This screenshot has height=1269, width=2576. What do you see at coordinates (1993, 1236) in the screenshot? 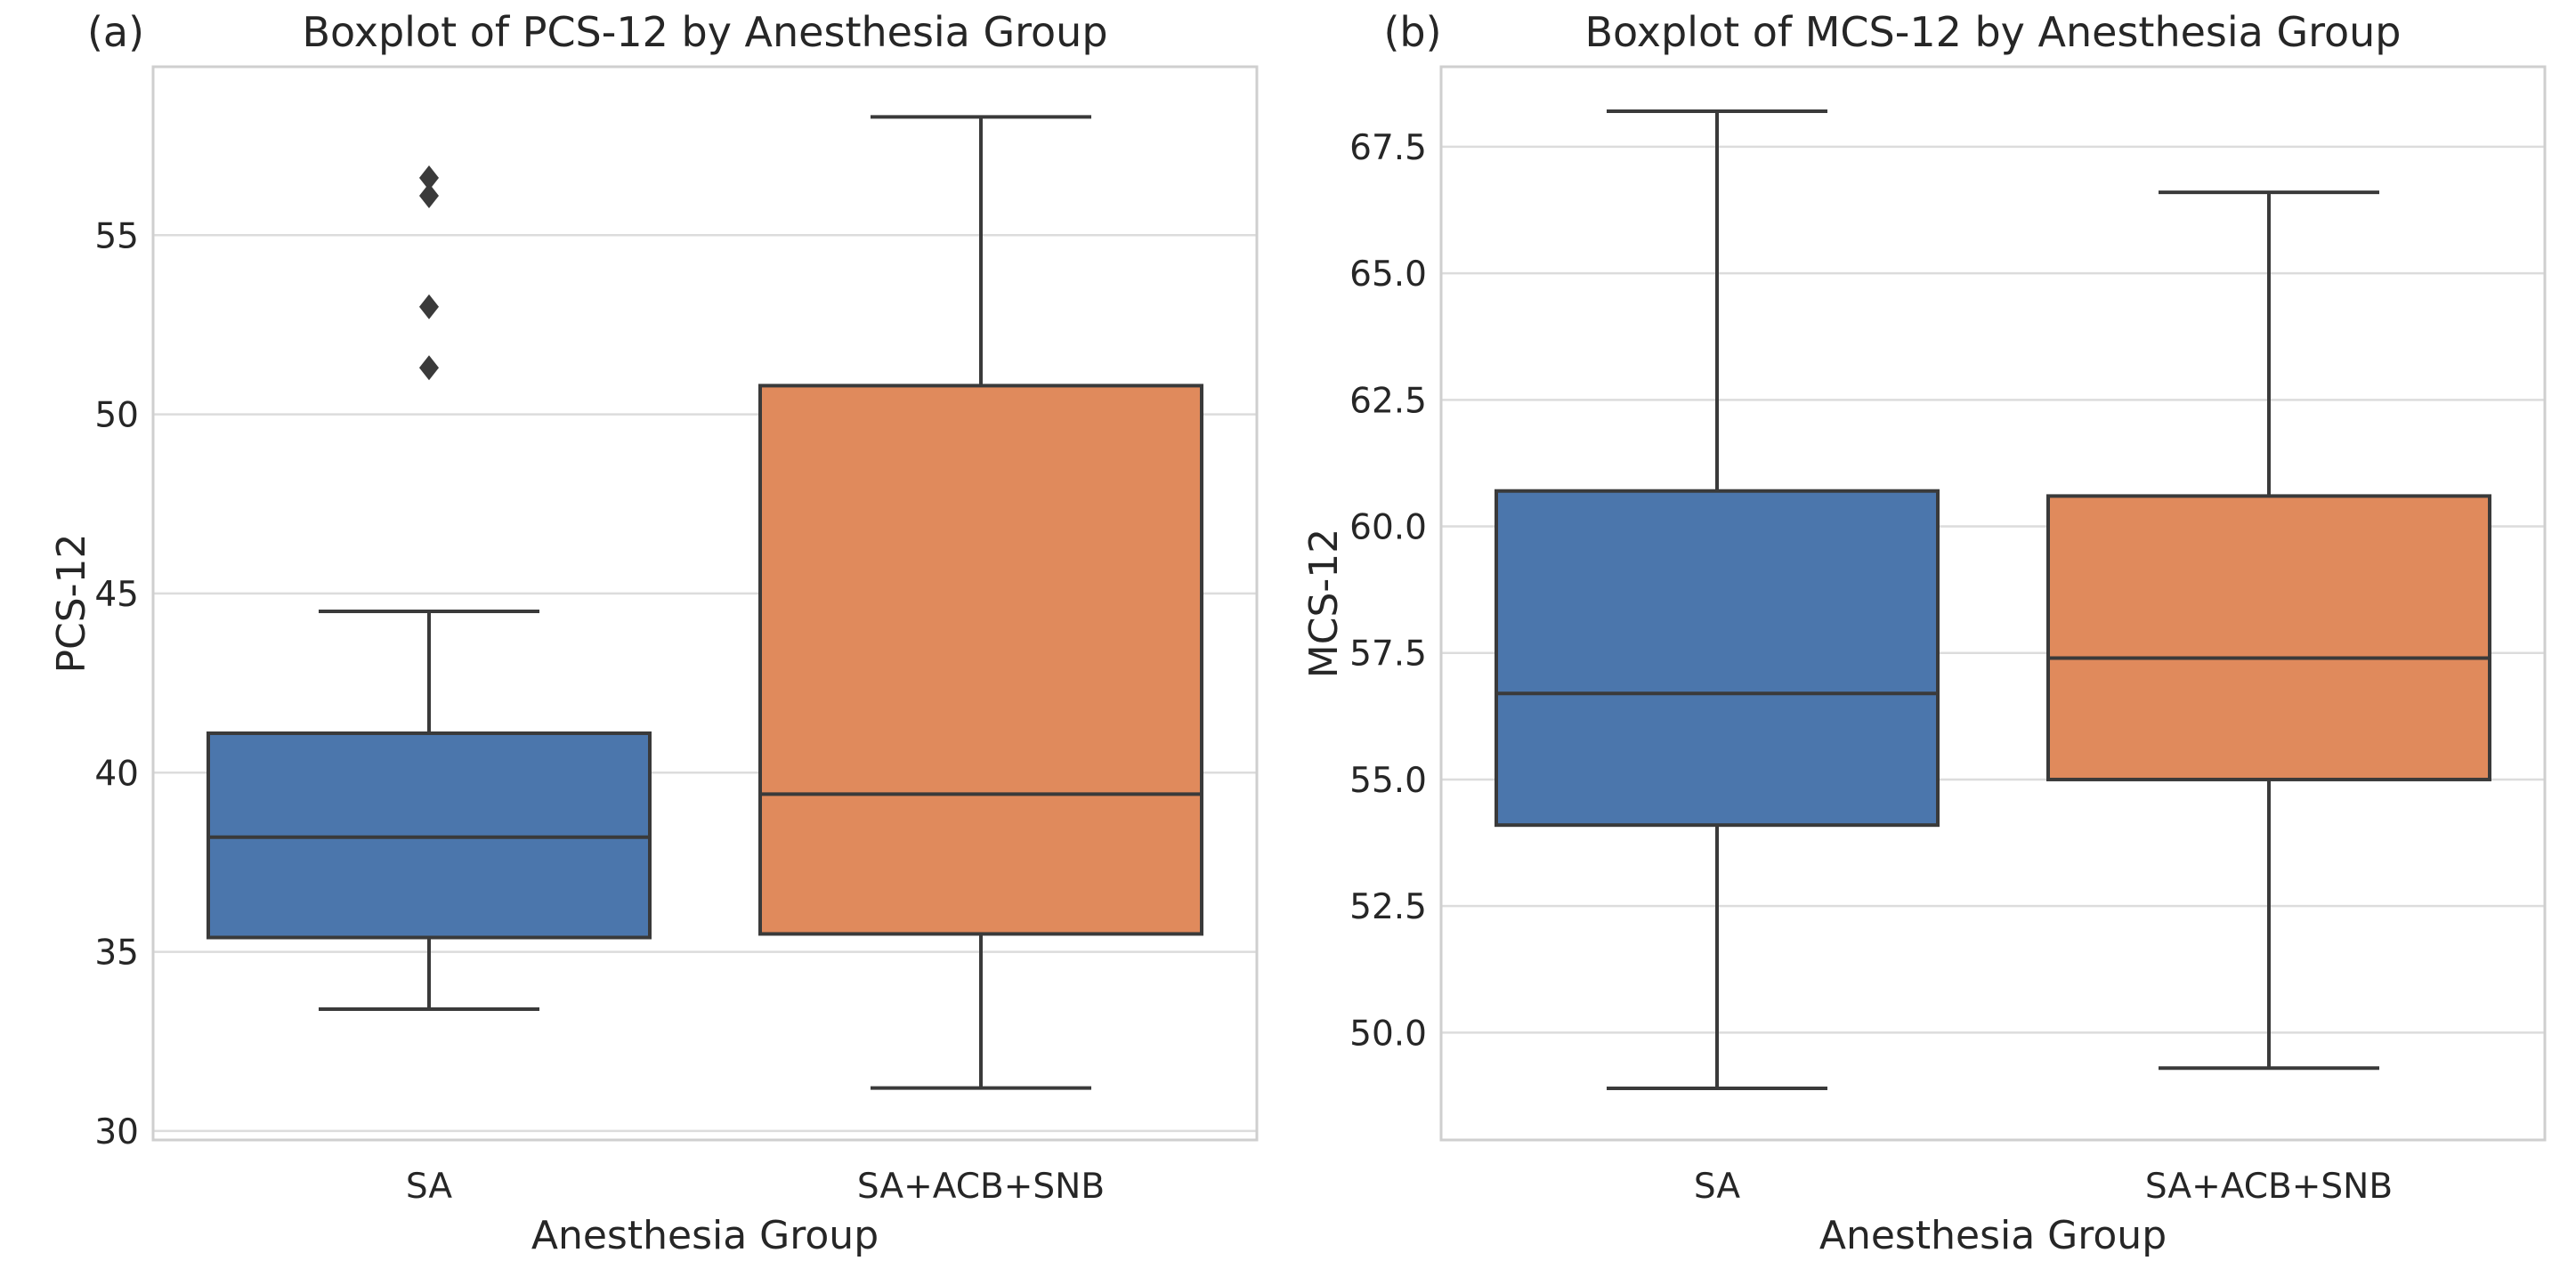
I see `panel-b-x-axis-label: Anesthesia Group` at bounding box center [1993, 1236].